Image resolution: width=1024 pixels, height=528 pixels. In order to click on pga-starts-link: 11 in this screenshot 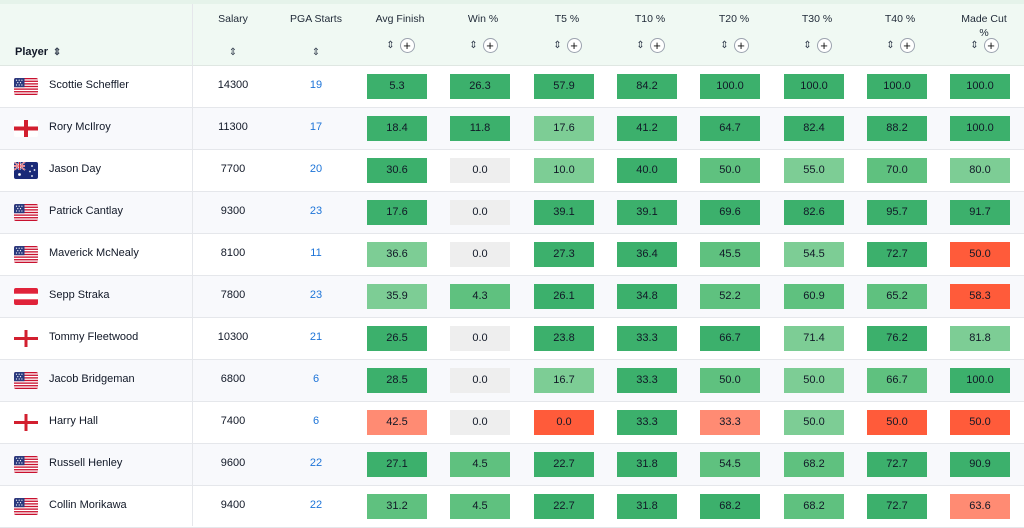, I will do `click(316, 253)`.